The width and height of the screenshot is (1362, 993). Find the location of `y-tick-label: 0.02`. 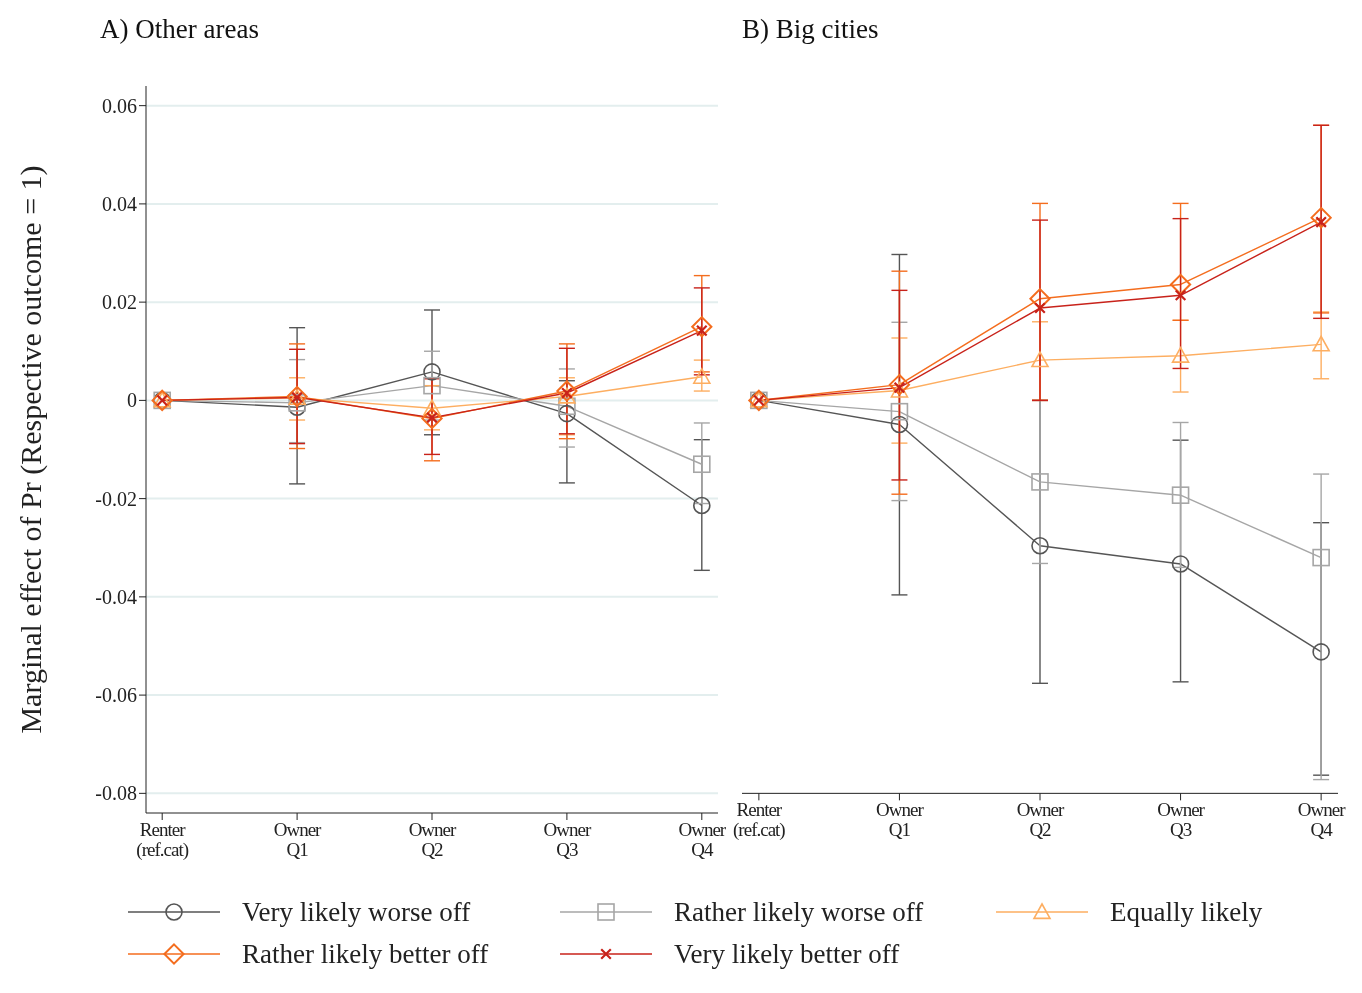

y-tick-label: 0.02 is located at coordinates (119, 302).